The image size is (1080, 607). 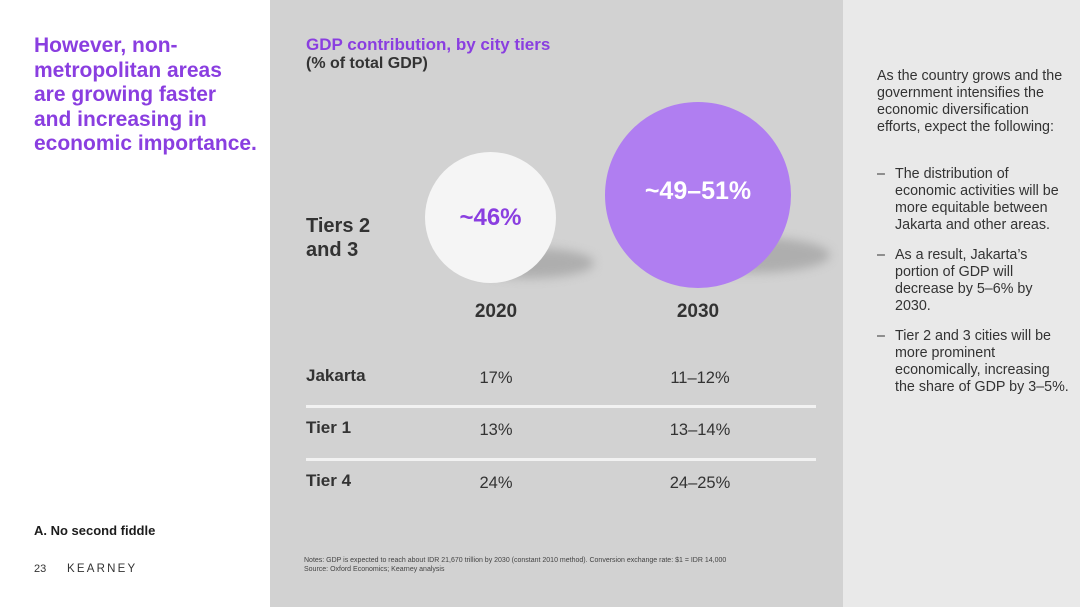 What do you see at coordinates (496, 483) in the screenshot?
I see `cell-tier4-2020: 24%` at bounding box center [496, 483].